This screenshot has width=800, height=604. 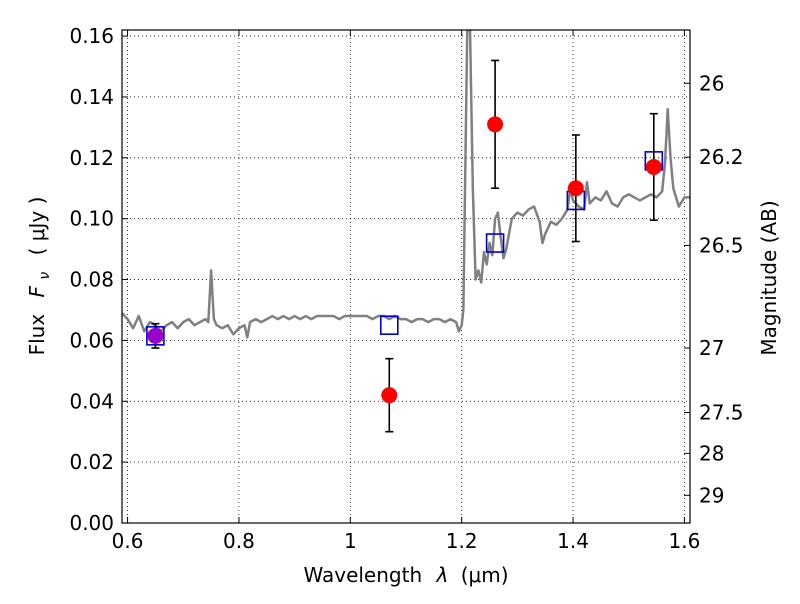 I want to click on x-axis-label-symbol: λ, so click(x=442, y=575).